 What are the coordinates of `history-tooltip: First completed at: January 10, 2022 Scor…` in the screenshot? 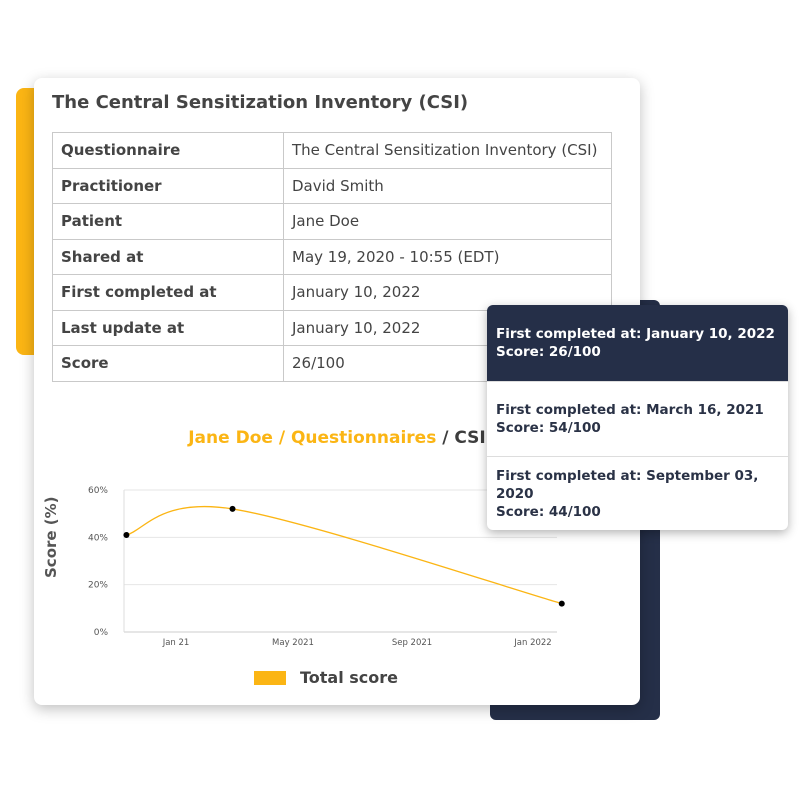 It's located at (637, 417).